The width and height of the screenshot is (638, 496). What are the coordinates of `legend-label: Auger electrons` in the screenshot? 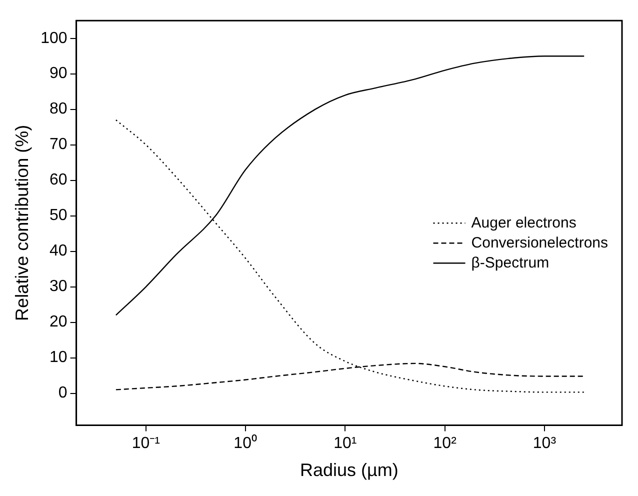 It's located at (523, 223).